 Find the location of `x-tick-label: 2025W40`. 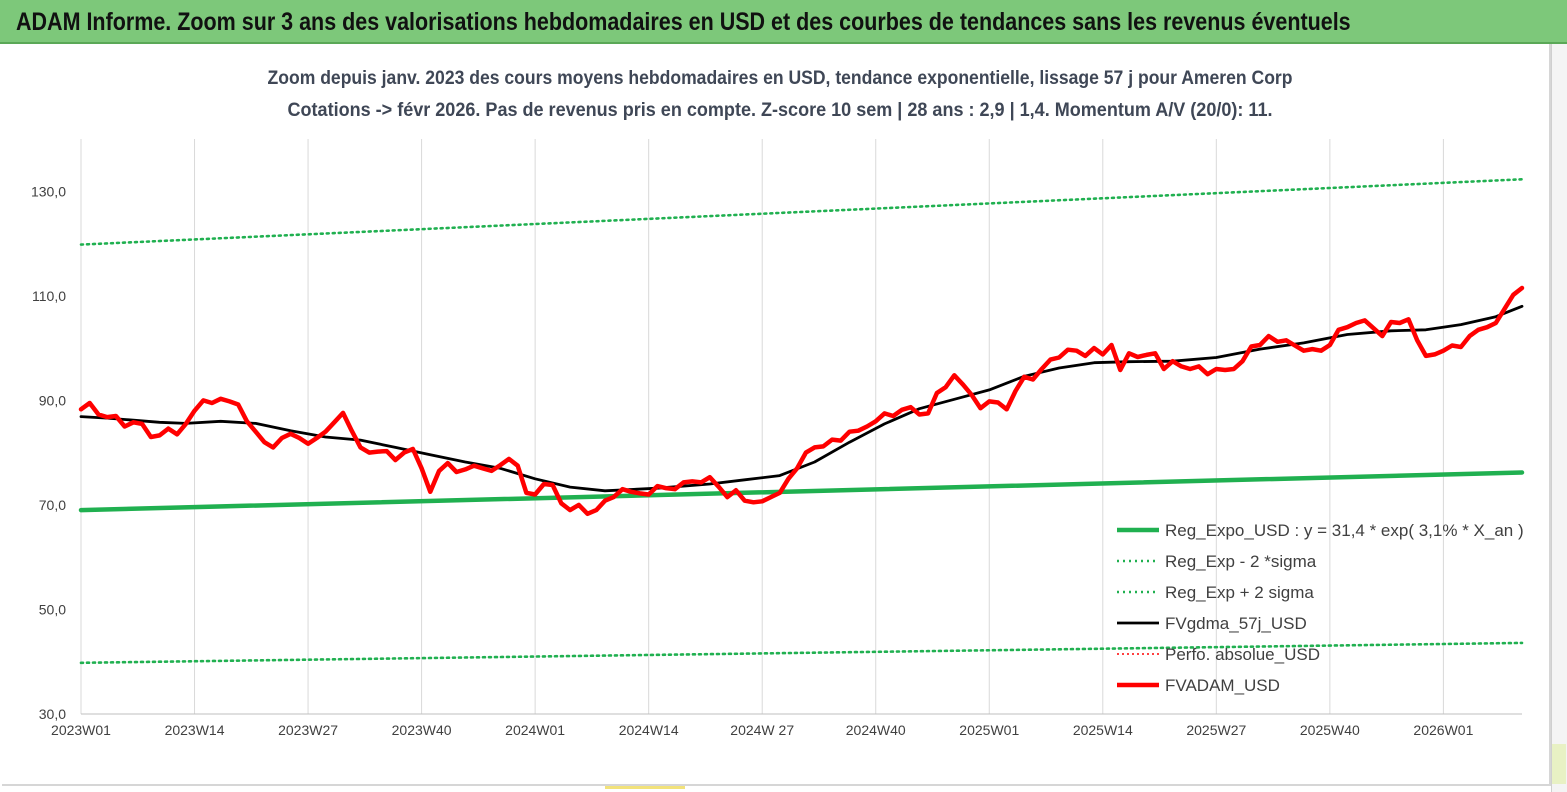

x-tick-label: 2025W40 is located at coordinates (1330, 730).